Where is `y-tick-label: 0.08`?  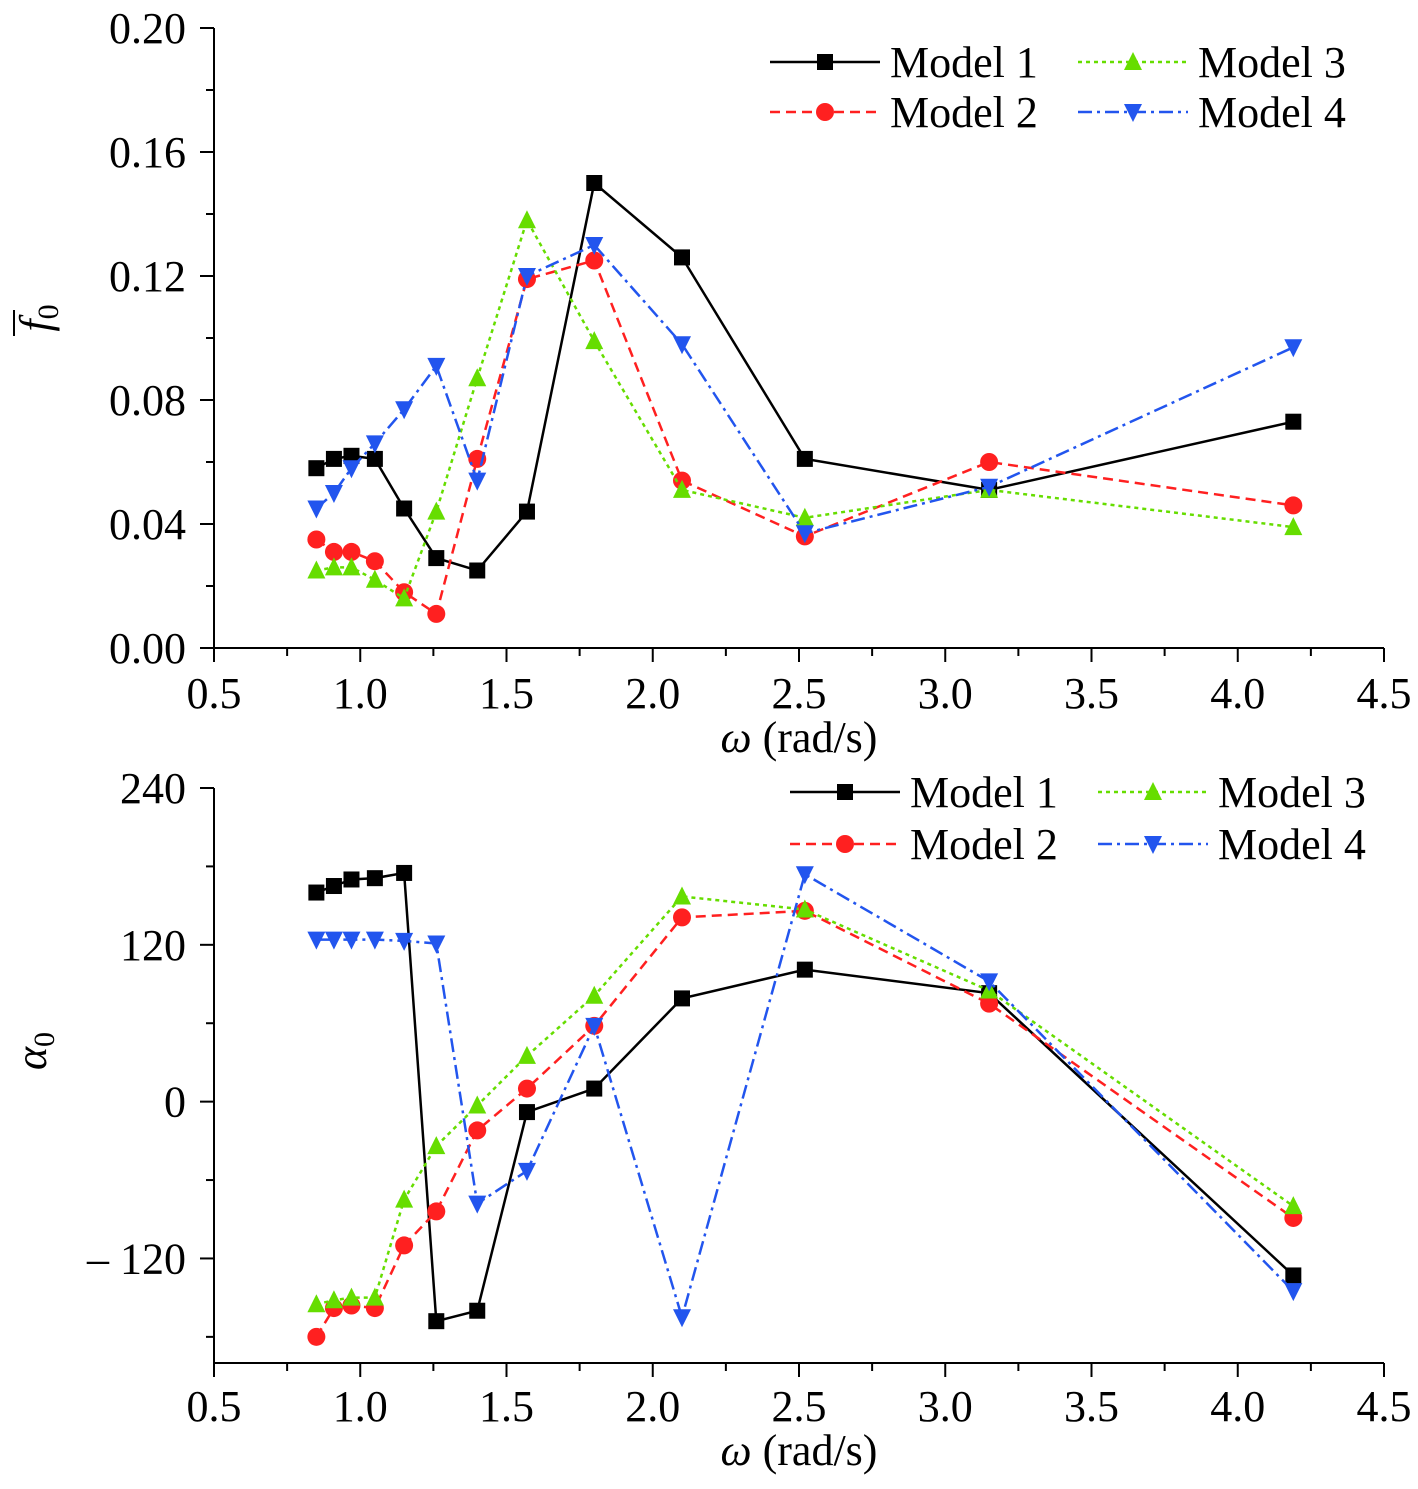
y-tick-label: 0.08 is located at coordinates (147, 400).